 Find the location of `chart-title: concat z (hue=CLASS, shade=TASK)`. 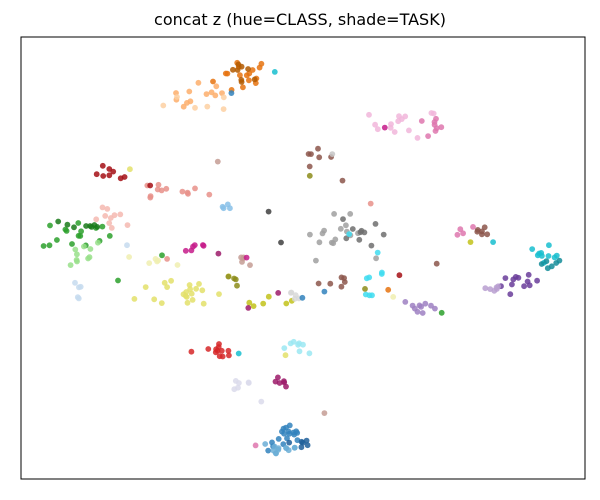

chart-title: concat z (hue=CLASS, shade=TASK) is located at coordinates (300, 19).